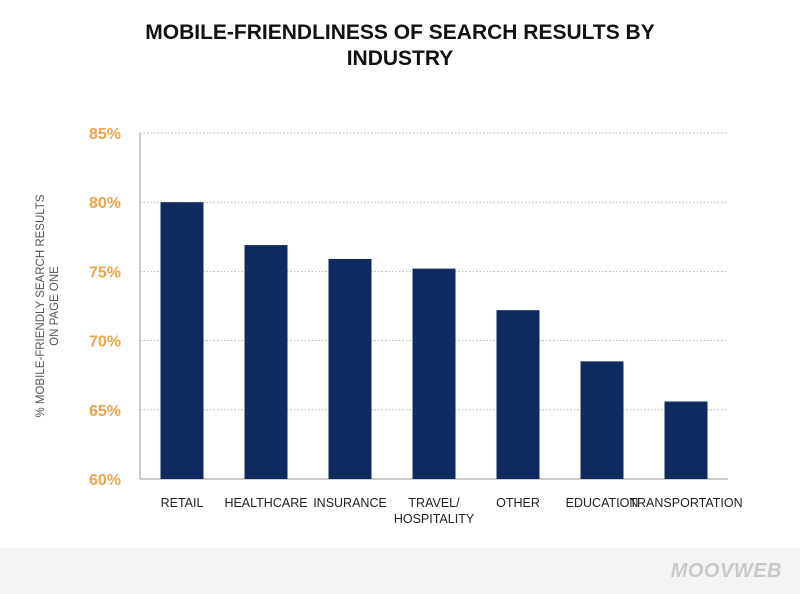 The width and height of the screenshot is (800, 594). I want to click on x-category-label: TRANSPORTATION, so click(685, 503).